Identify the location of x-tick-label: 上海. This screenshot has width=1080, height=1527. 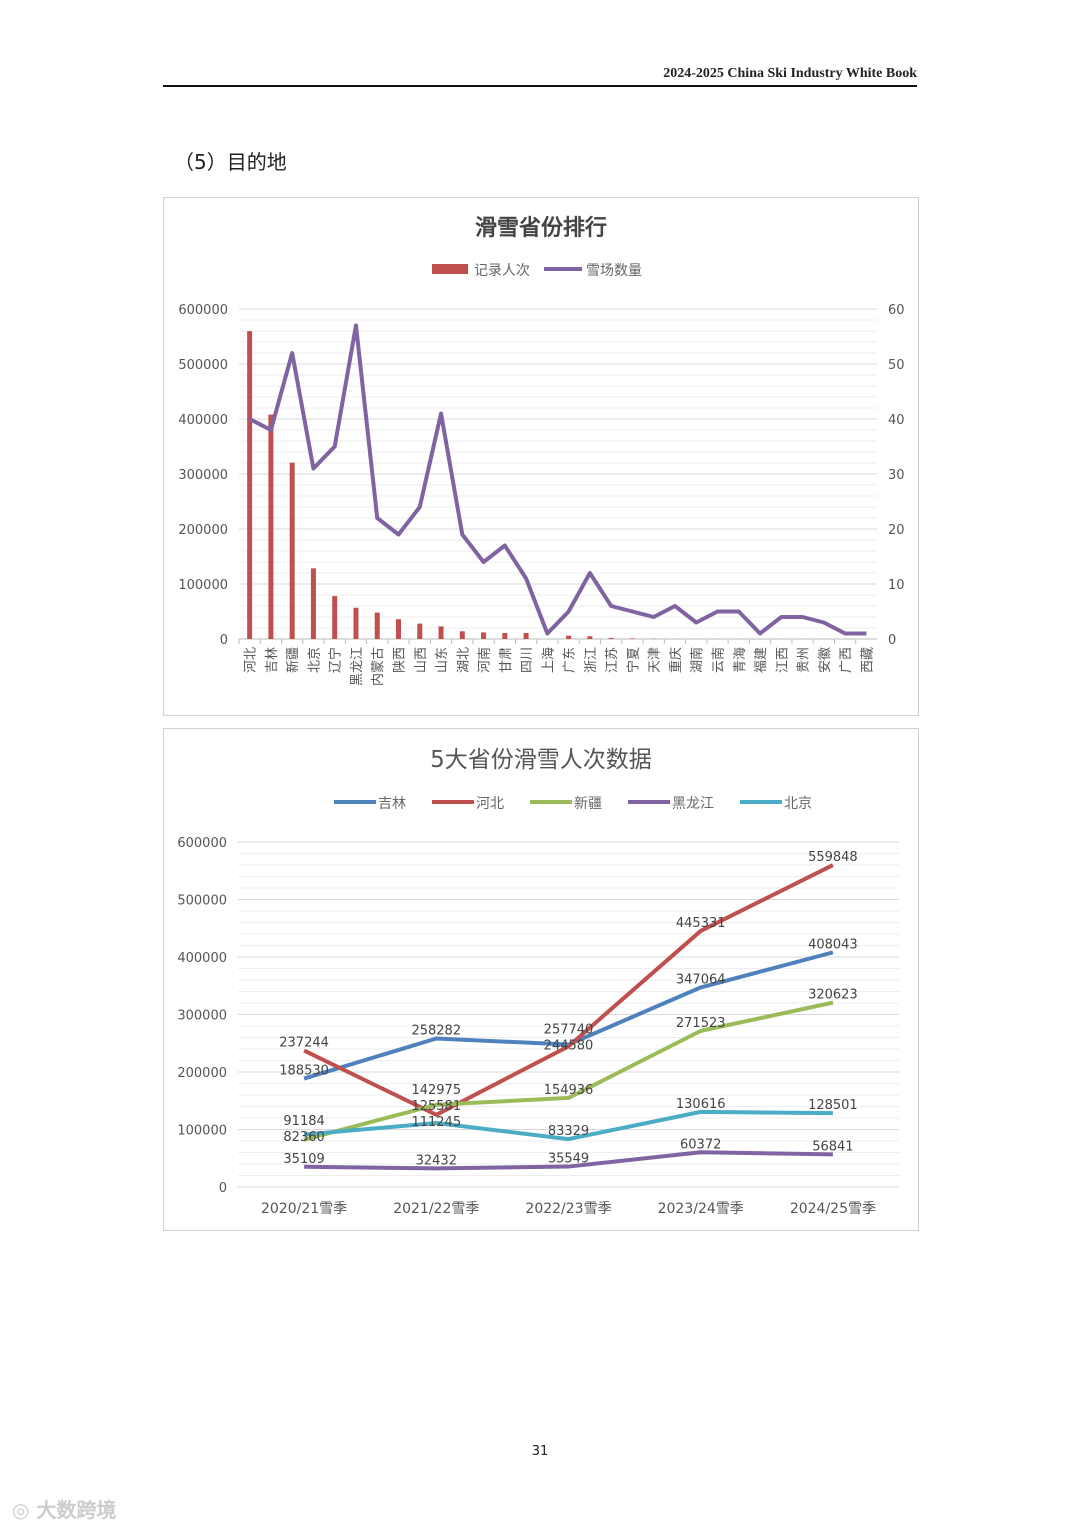
(548, 660).